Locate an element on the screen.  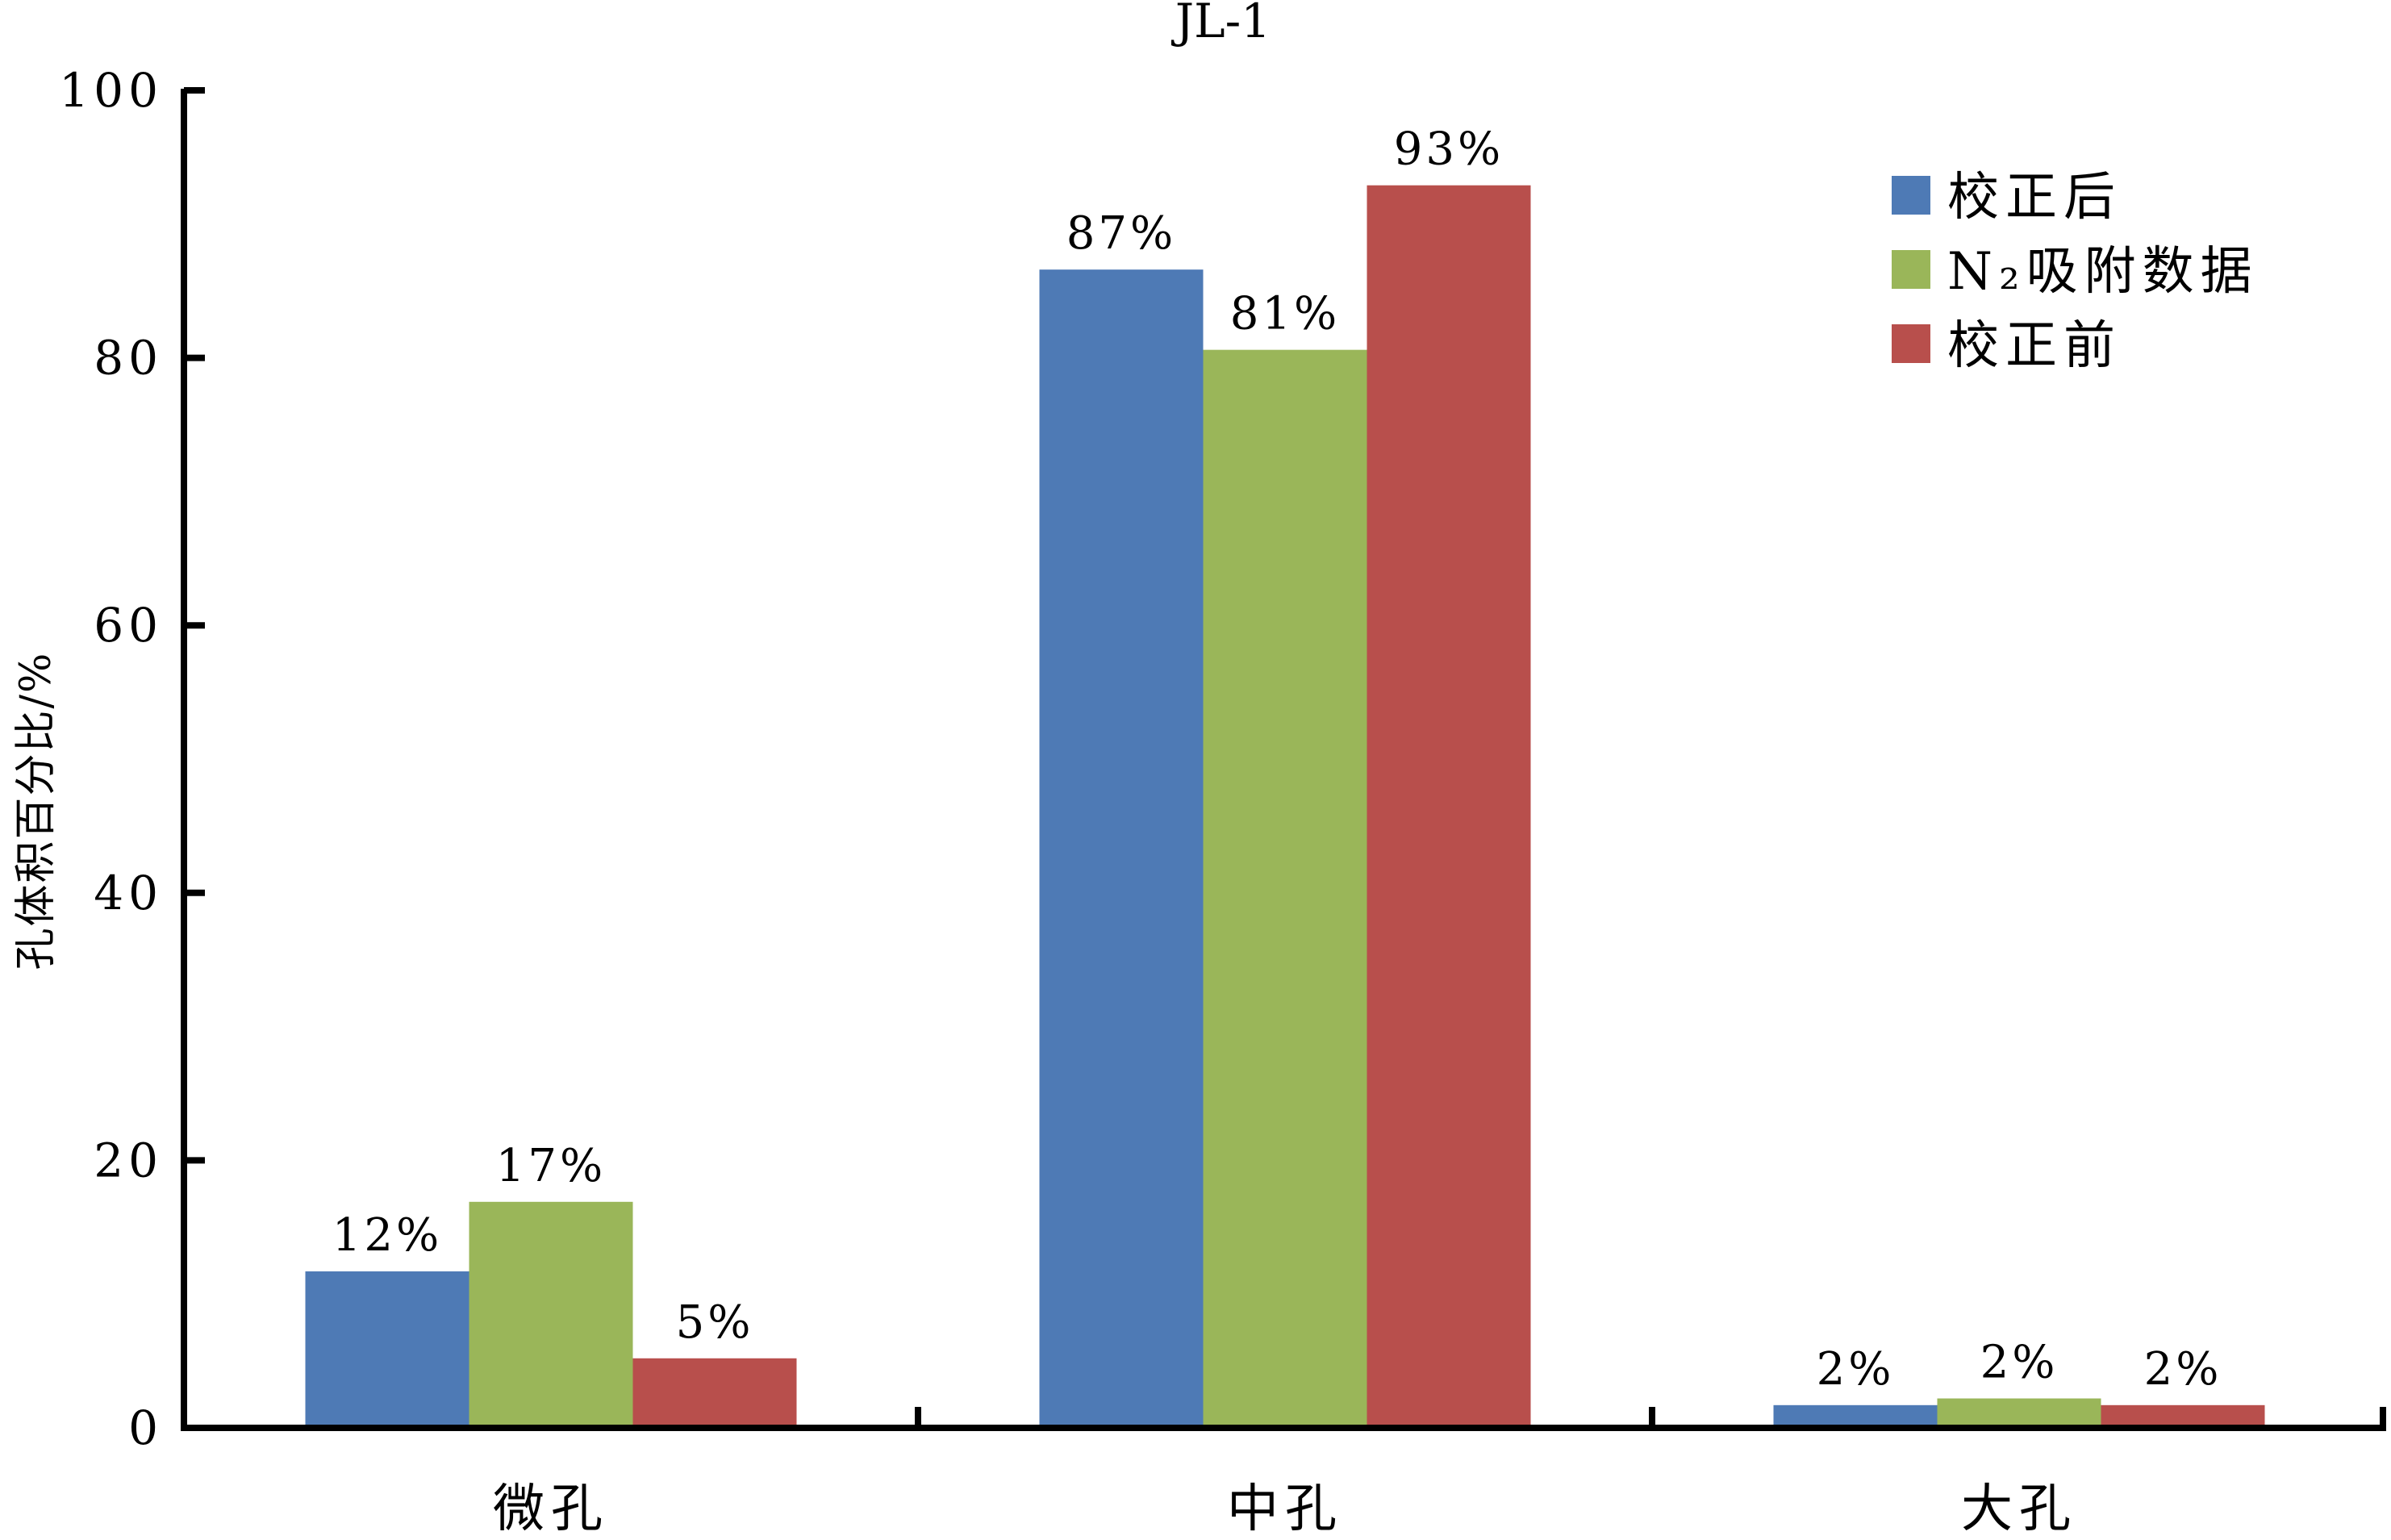
y-tick-label-100: 100 is located at coordinates (111, 90).